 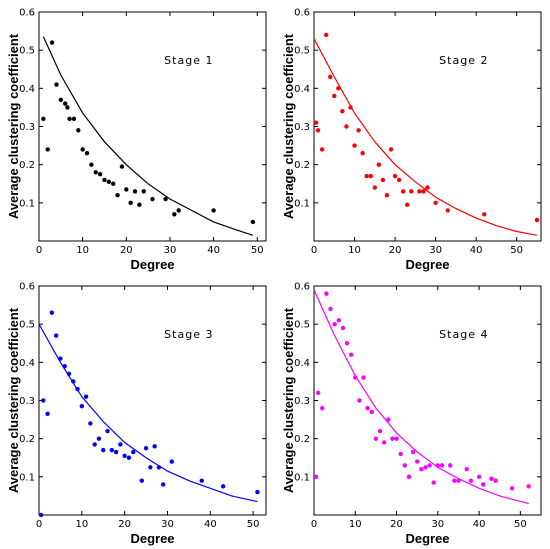 I want to click on y-tick-label: 0.2, so click(x=302, y=165).